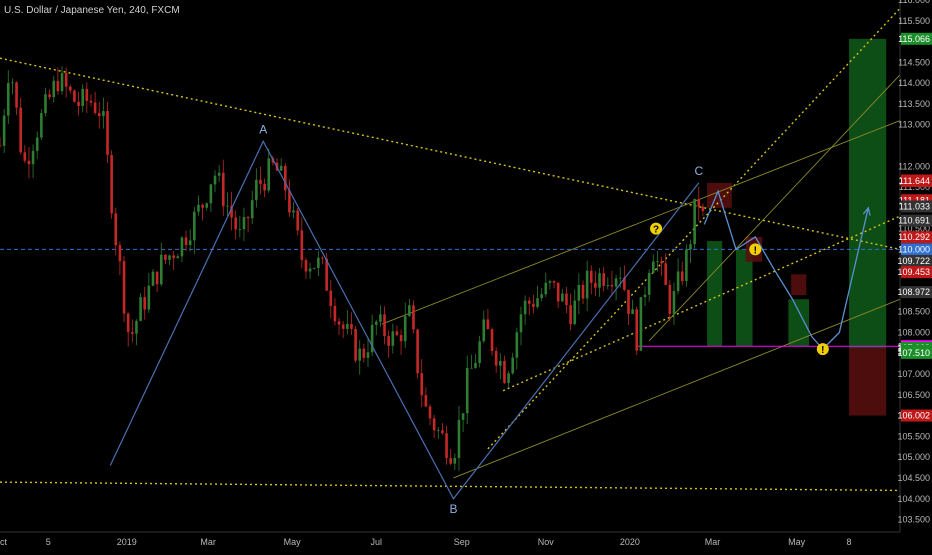  Describe the element at coordinates (913, 374) in the screenshot. I see `price-tick-label: 107.000` at that location.